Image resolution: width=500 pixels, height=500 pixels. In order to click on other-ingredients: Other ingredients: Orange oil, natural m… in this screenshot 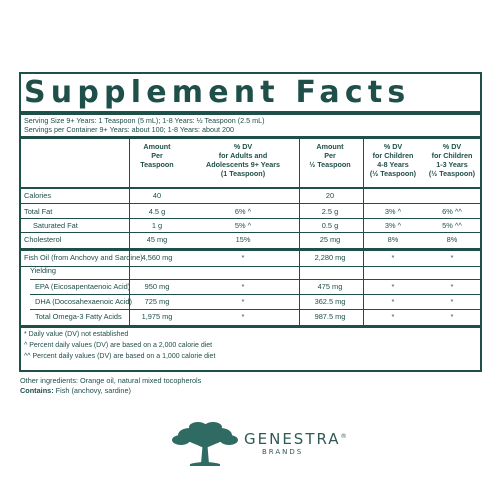, I will do `click(111, 380)`.